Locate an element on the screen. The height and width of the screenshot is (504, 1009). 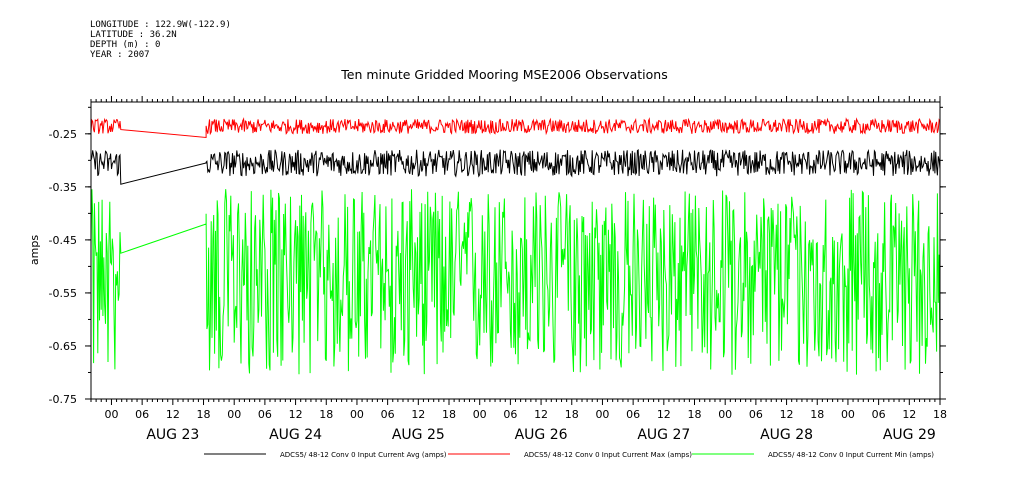
y-axis-label: amps is located at coordinates (34, 250).